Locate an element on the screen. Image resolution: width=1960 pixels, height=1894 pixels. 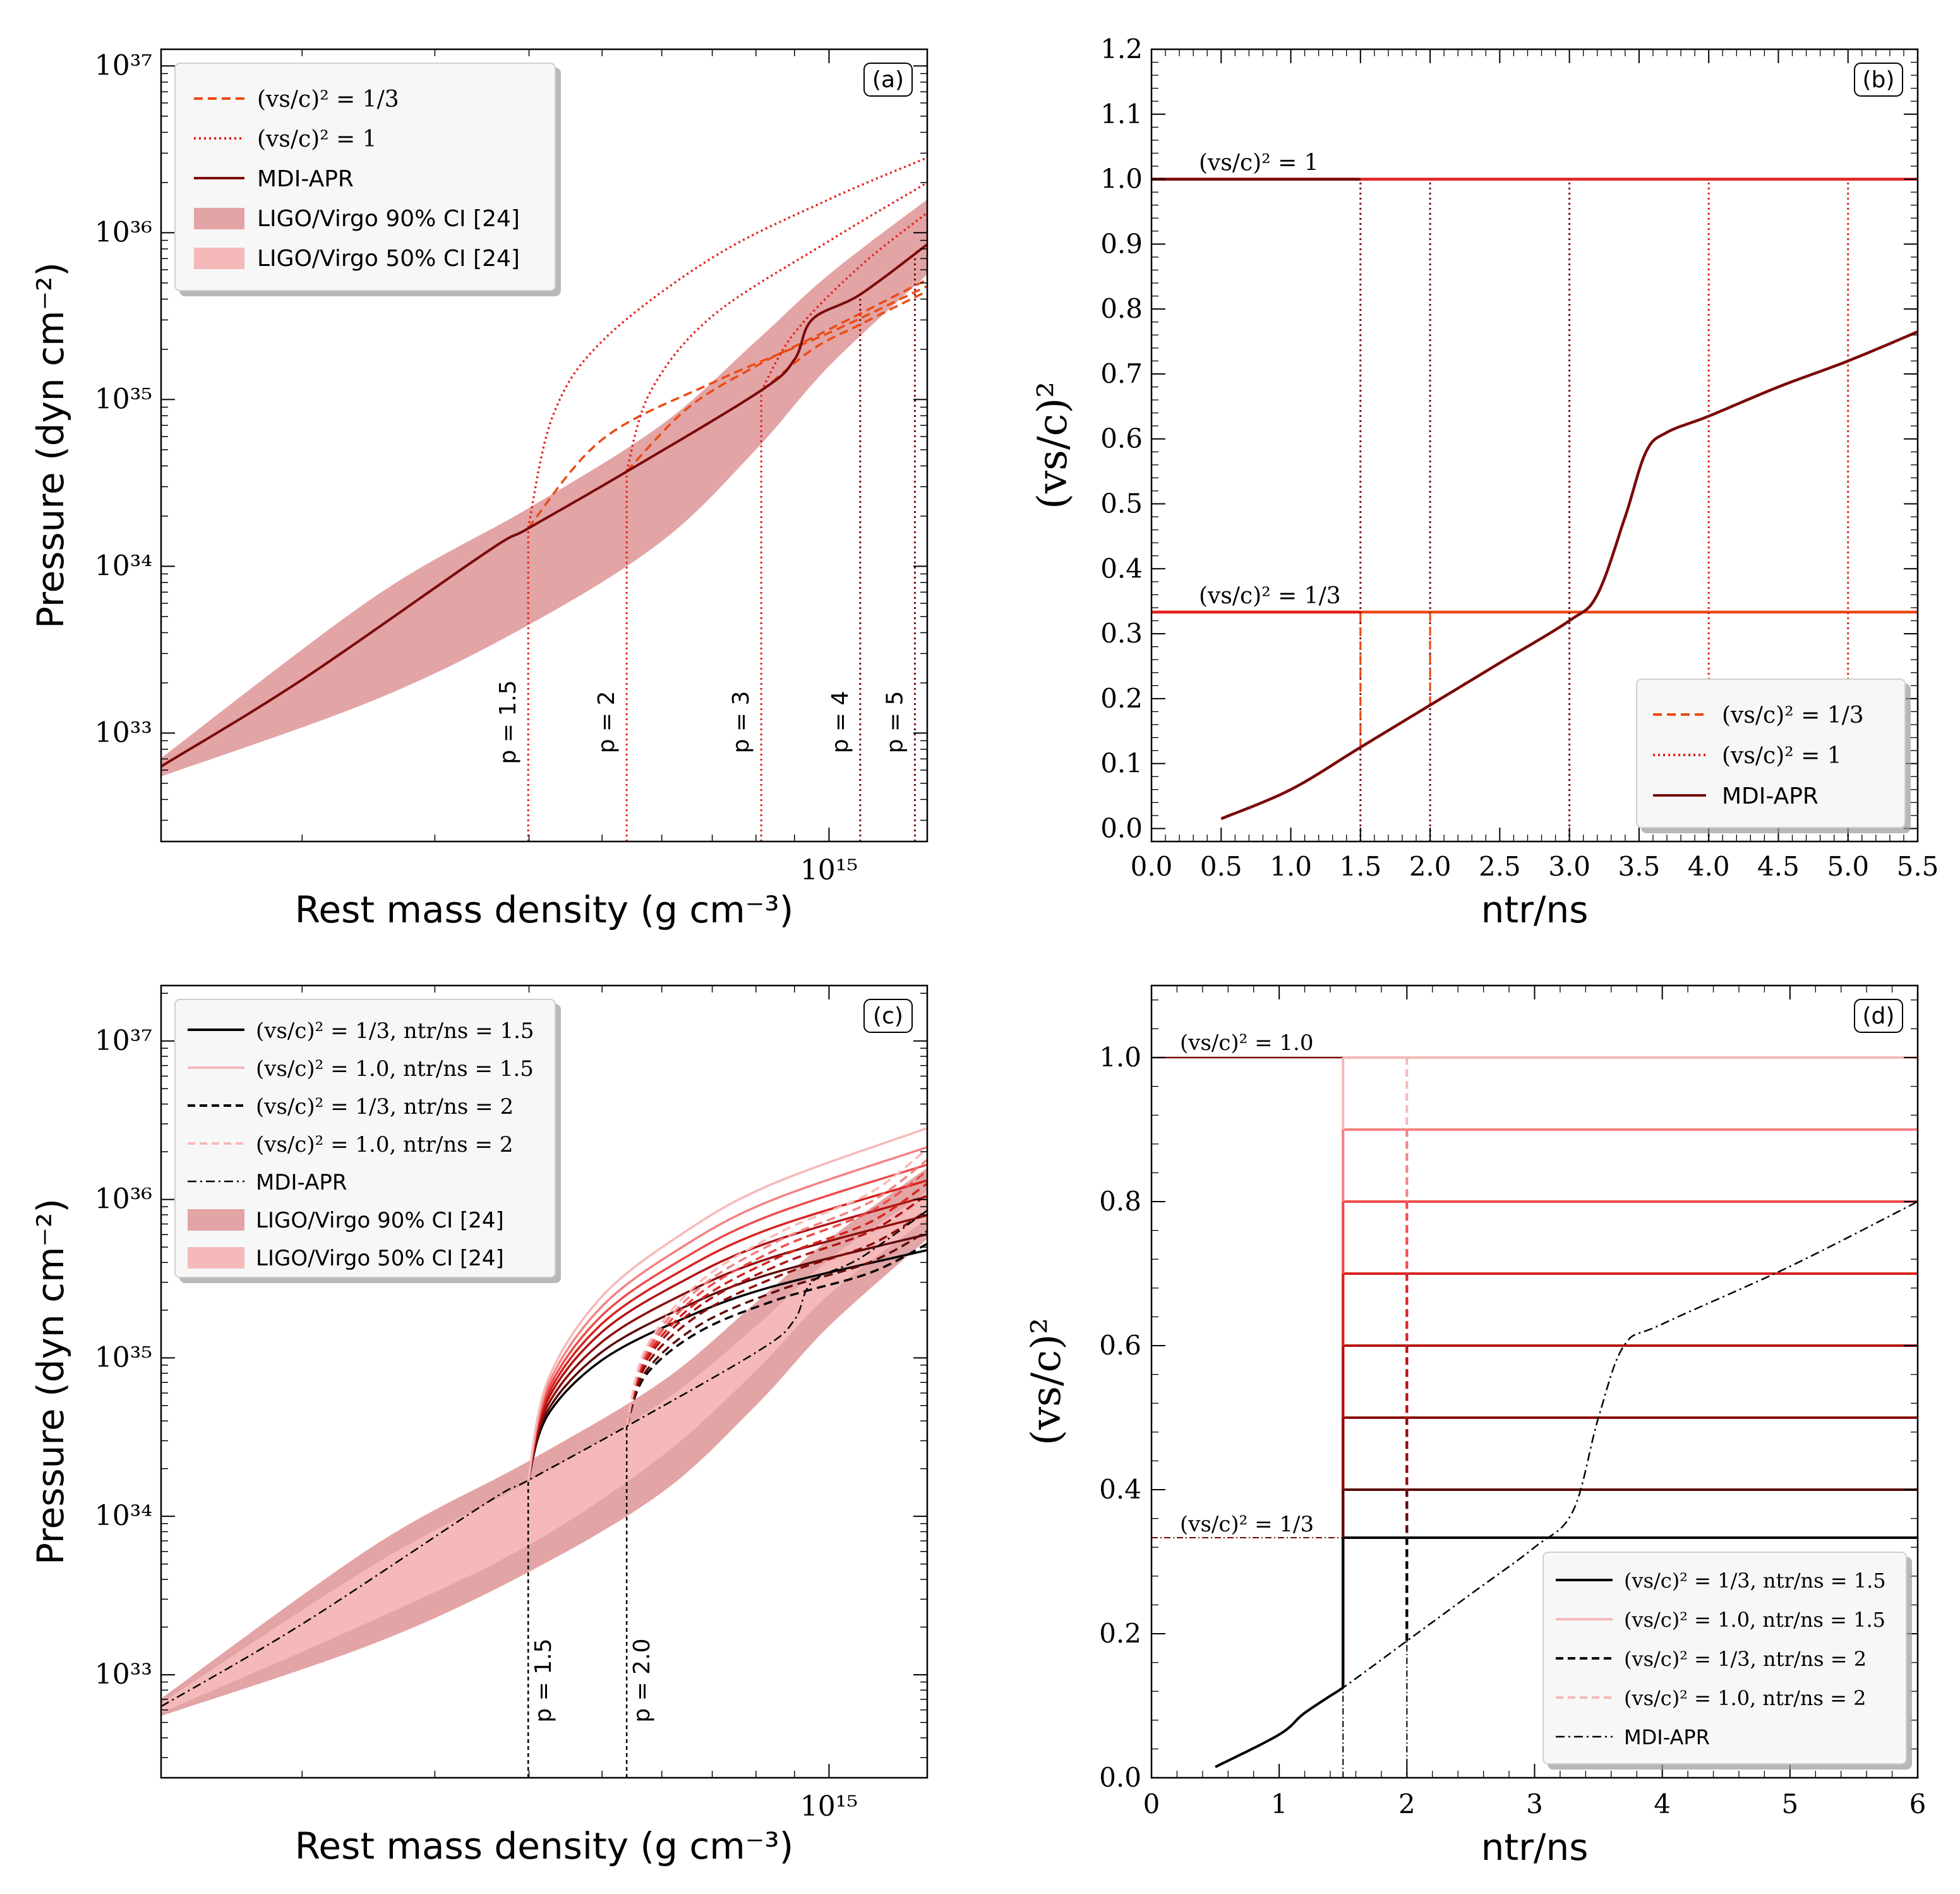
x-tick-label: 4.0 is located at coordinates (1709, 866).